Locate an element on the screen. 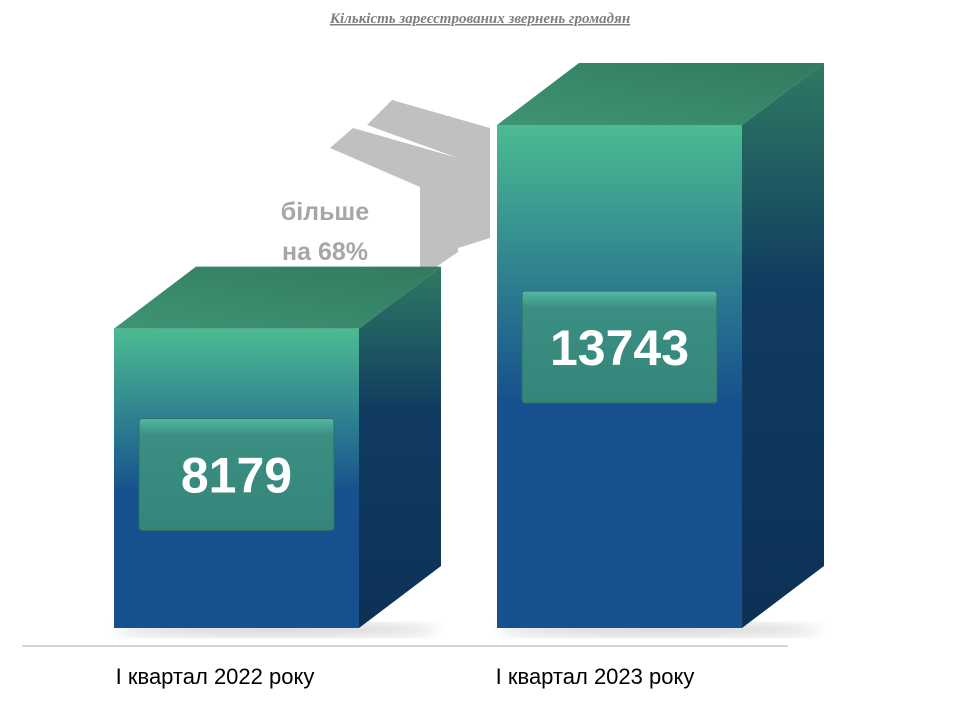 This screenshot has width=960, height=720. annotation-line-1: більше is located at coordinates (325, 212).